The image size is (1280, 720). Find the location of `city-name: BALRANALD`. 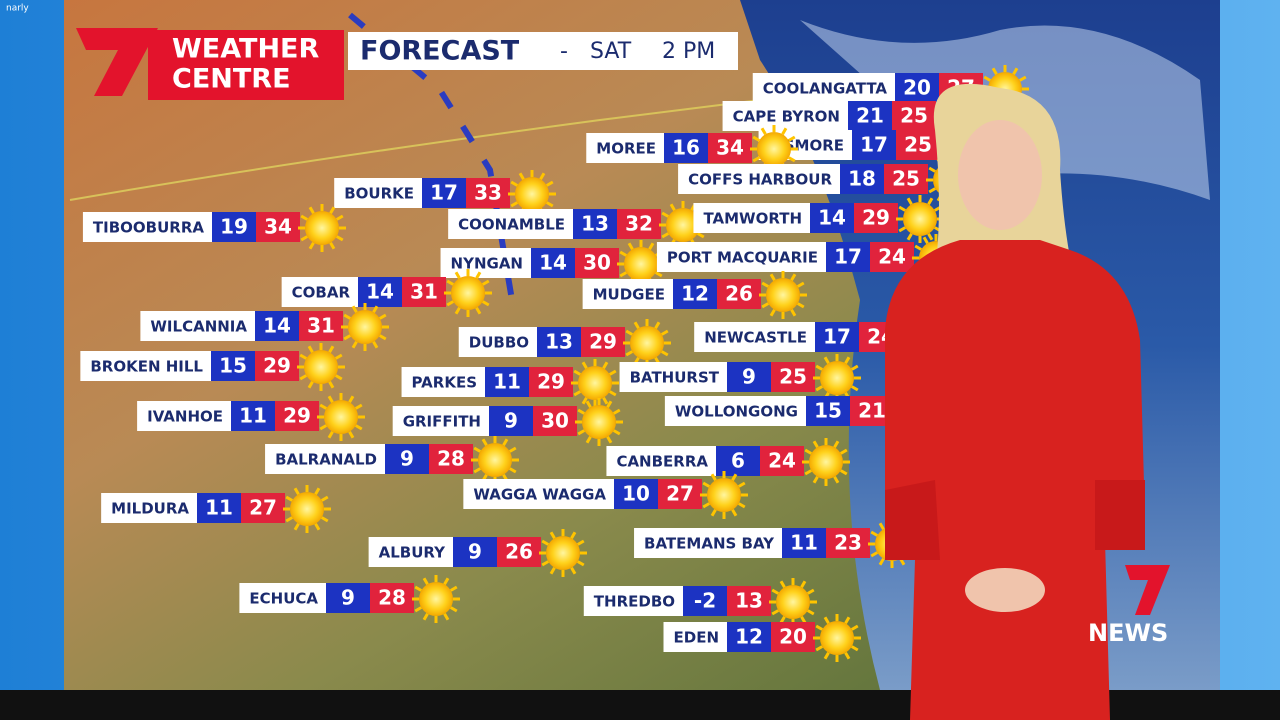

city-name: BALRANALD is located at coordinates (326, 460).